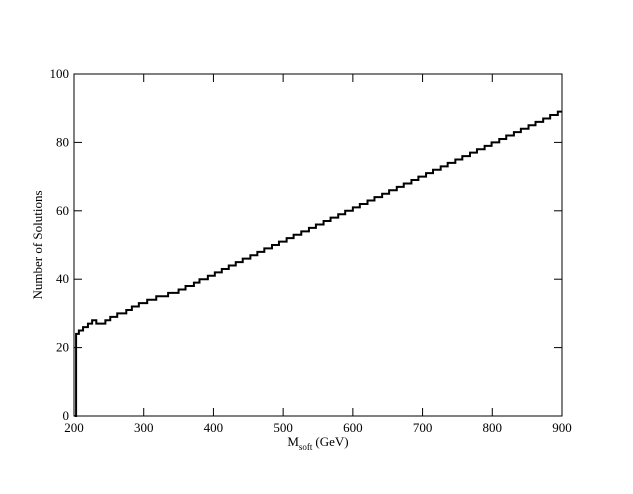 The width and height of the screenshot is (633, 494). What do you see at coordinates (62, 278) in the screenshot?
I see `y-tick-label: 40` at bounding box center [62, 278].